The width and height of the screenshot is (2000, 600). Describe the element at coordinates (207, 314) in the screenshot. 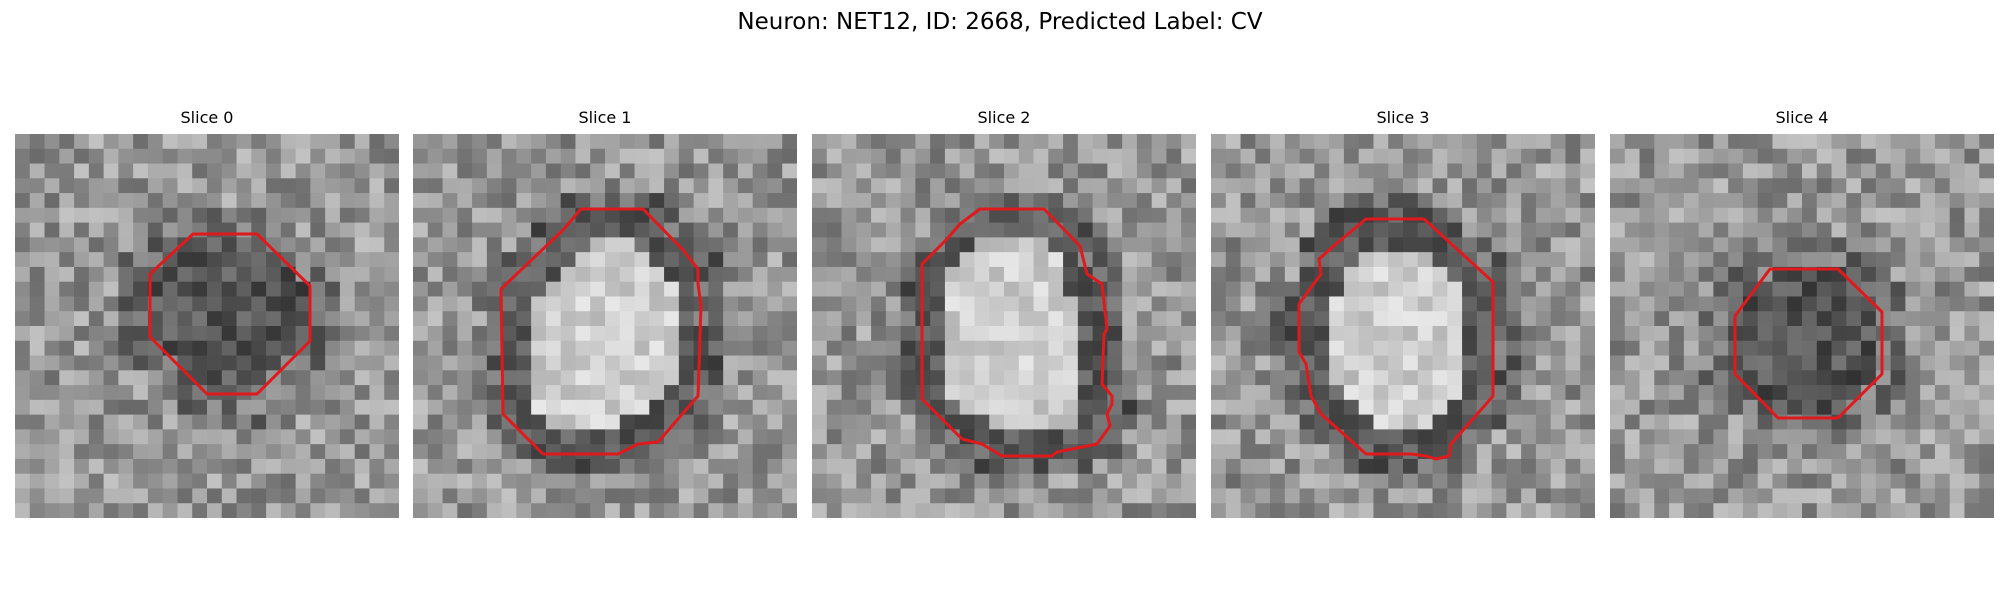

I see `slice-panel-0: Slice 0` at that location.